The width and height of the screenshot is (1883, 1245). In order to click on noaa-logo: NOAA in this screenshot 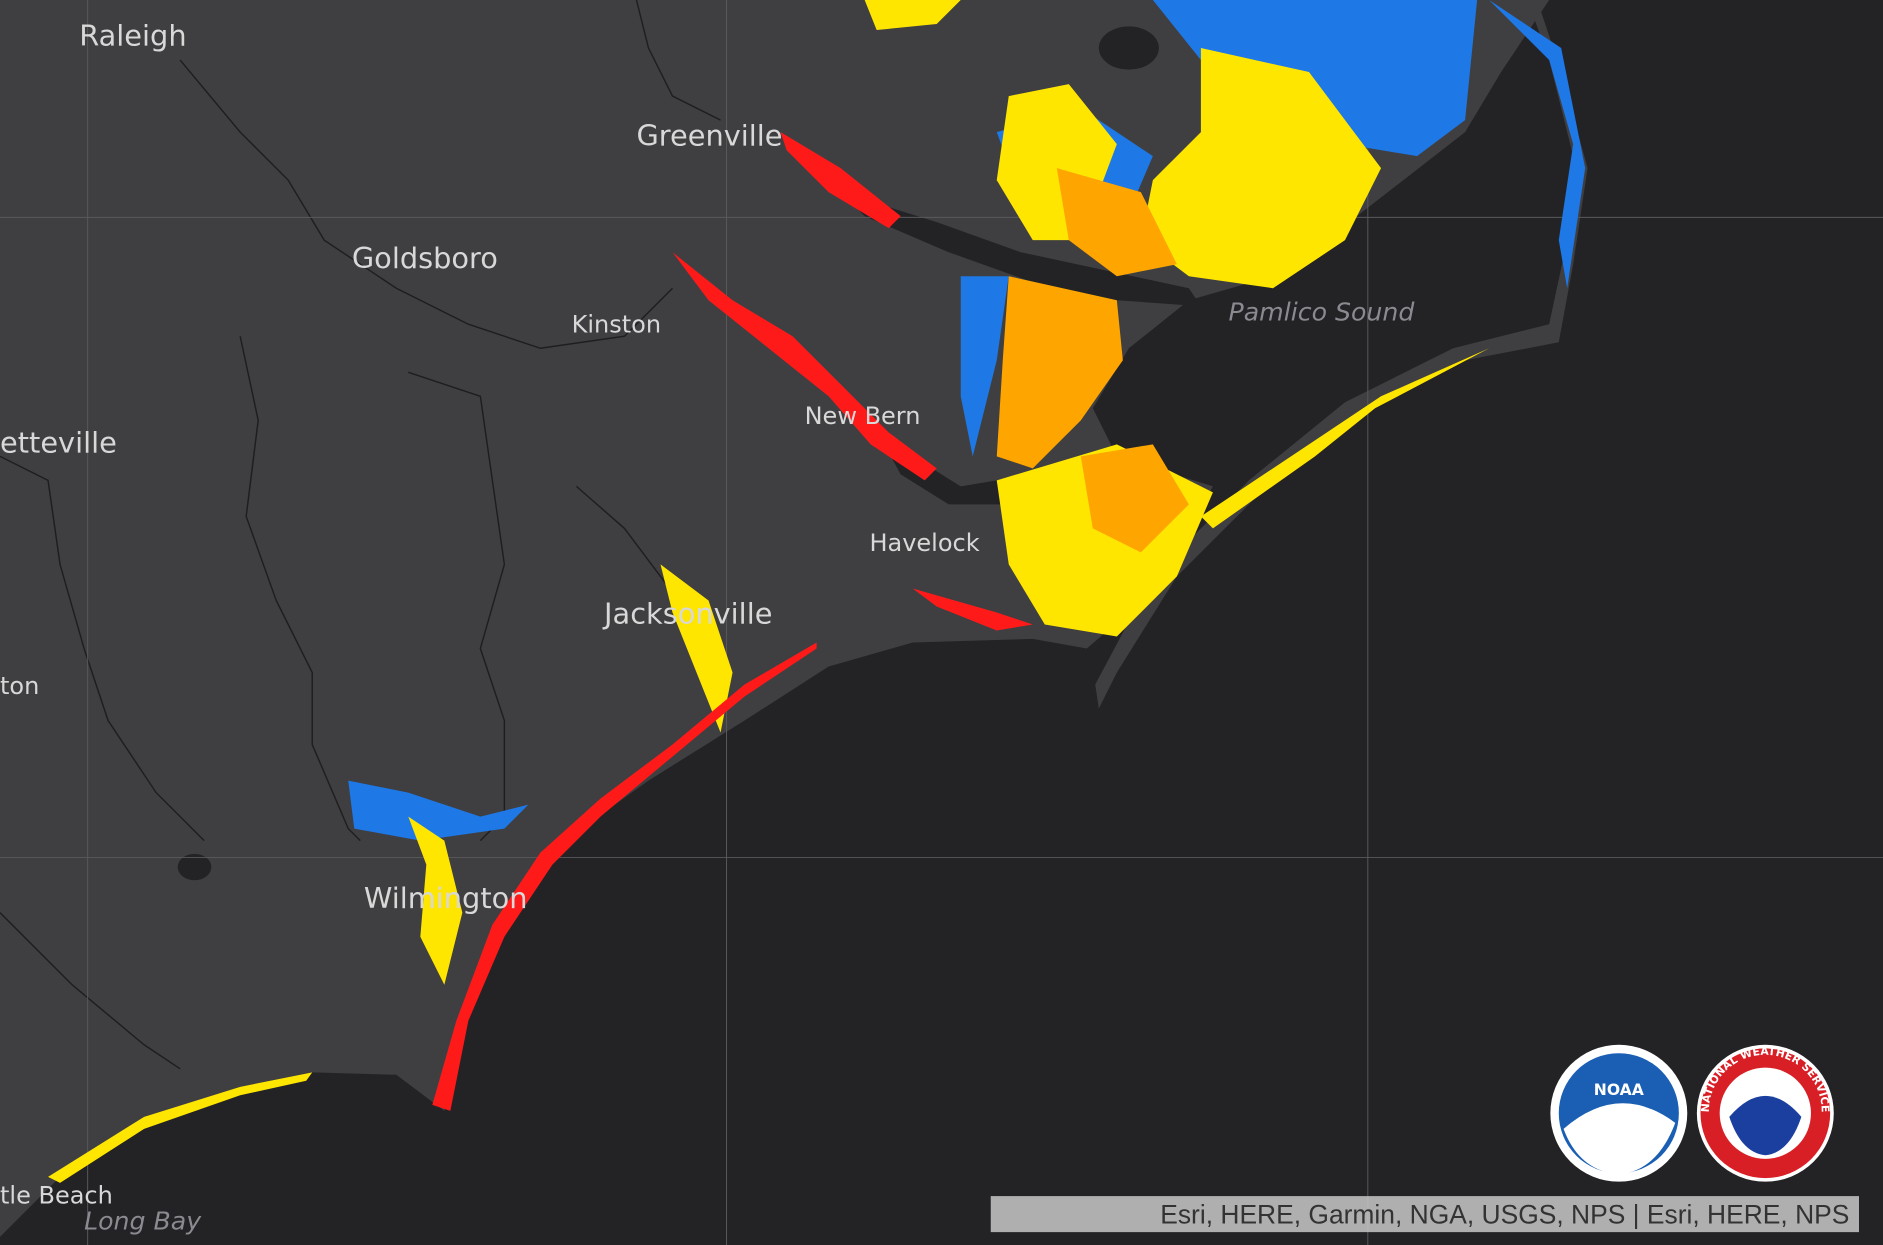, I will do `click(1619, 1113)`.